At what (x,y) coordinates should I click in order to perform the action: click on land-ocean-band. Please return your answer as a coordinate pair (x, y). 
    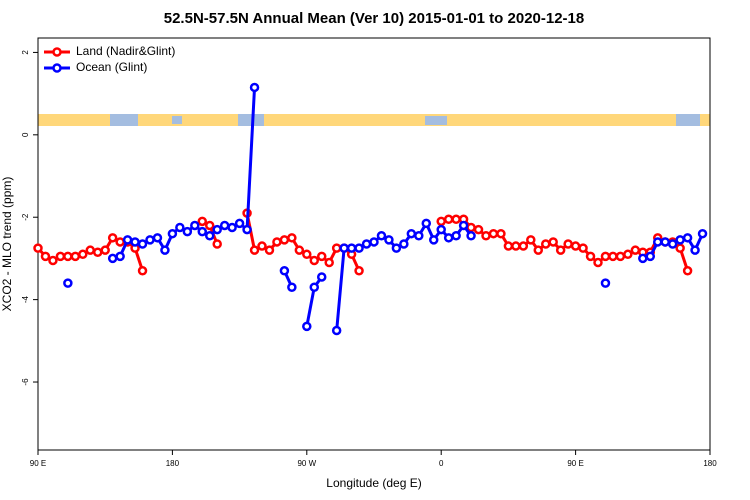
    Looking at the image, I should click on (374, 120).